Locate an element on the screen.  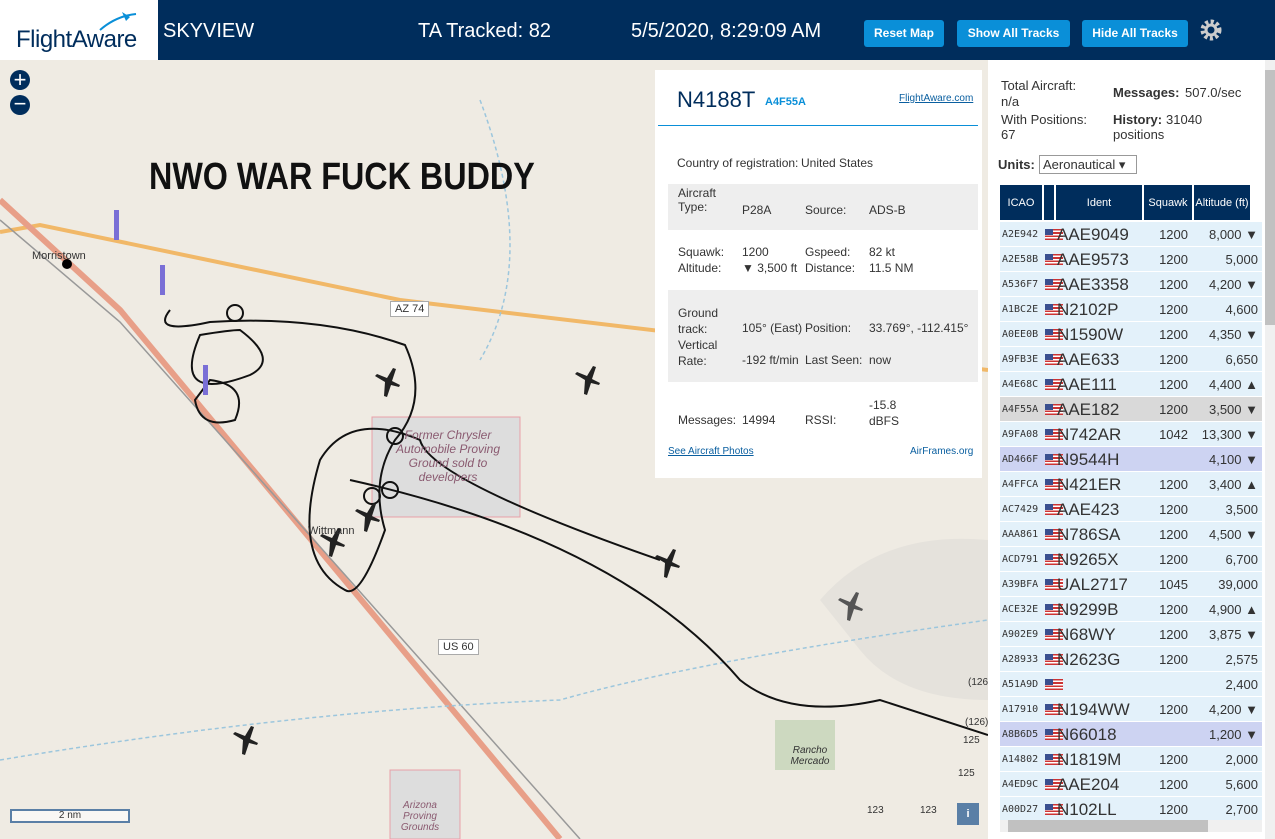
show-tracks-button: Show All Tracks is located at coordinates (1013, 33).